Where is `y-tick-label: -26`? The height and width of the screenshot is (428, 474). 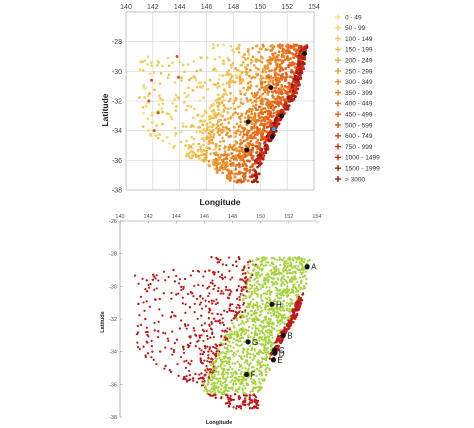 y-tick-label: -26 is located at coordinates (113, 222).